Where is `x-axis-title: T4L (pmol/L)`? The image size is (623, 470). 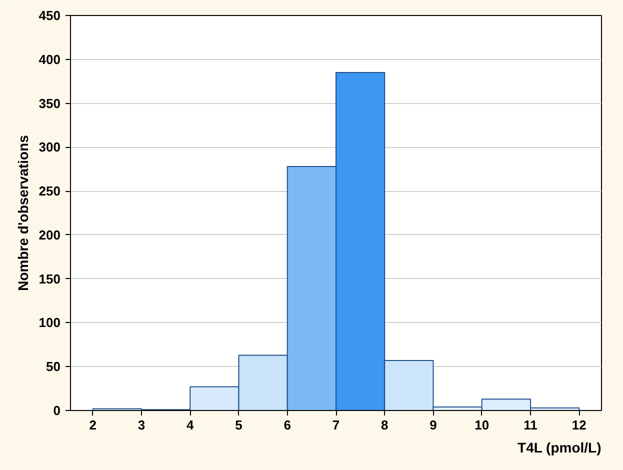
x-axis-title: T4L (pmol/L) is located at coordinates (560, 448).